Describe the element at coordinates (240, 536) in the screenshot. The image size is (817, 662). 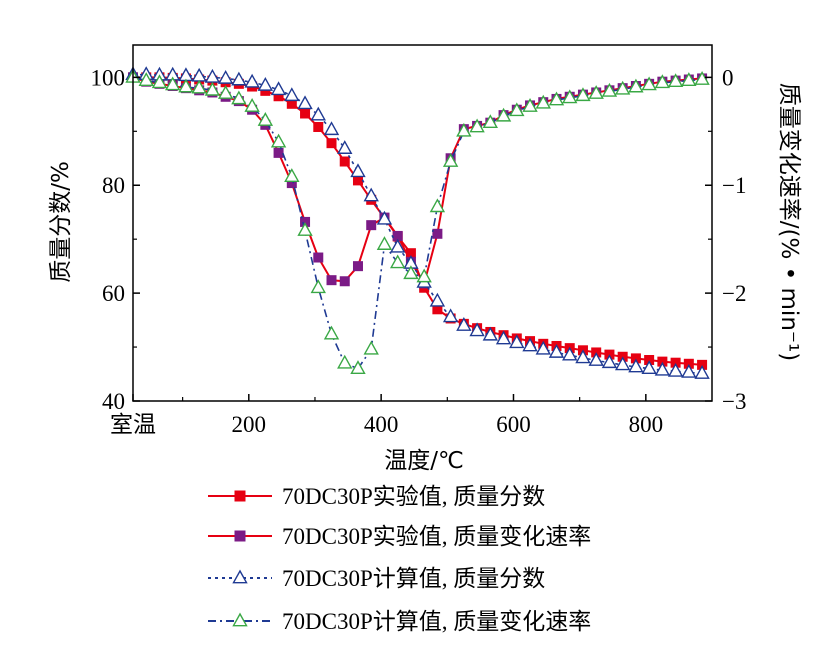
I see `legend-marker` at that location.